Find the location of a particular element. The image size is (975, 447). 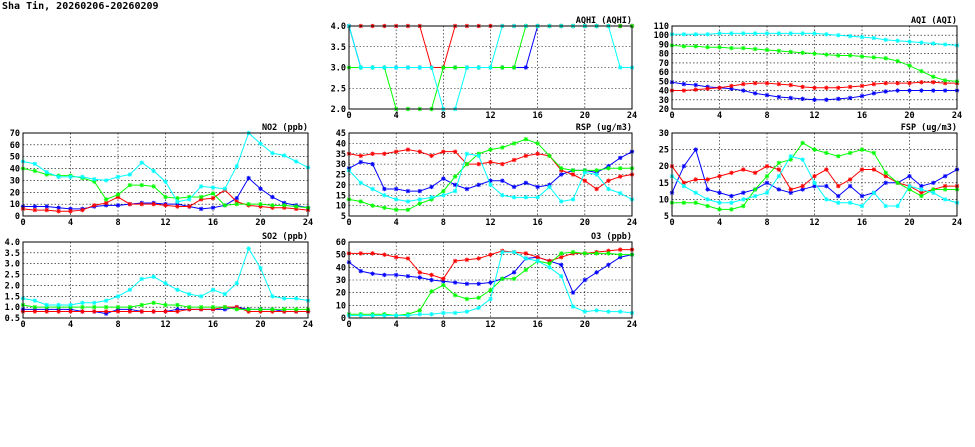

x-tick-label: 0 is located at coordinates (348, 116).